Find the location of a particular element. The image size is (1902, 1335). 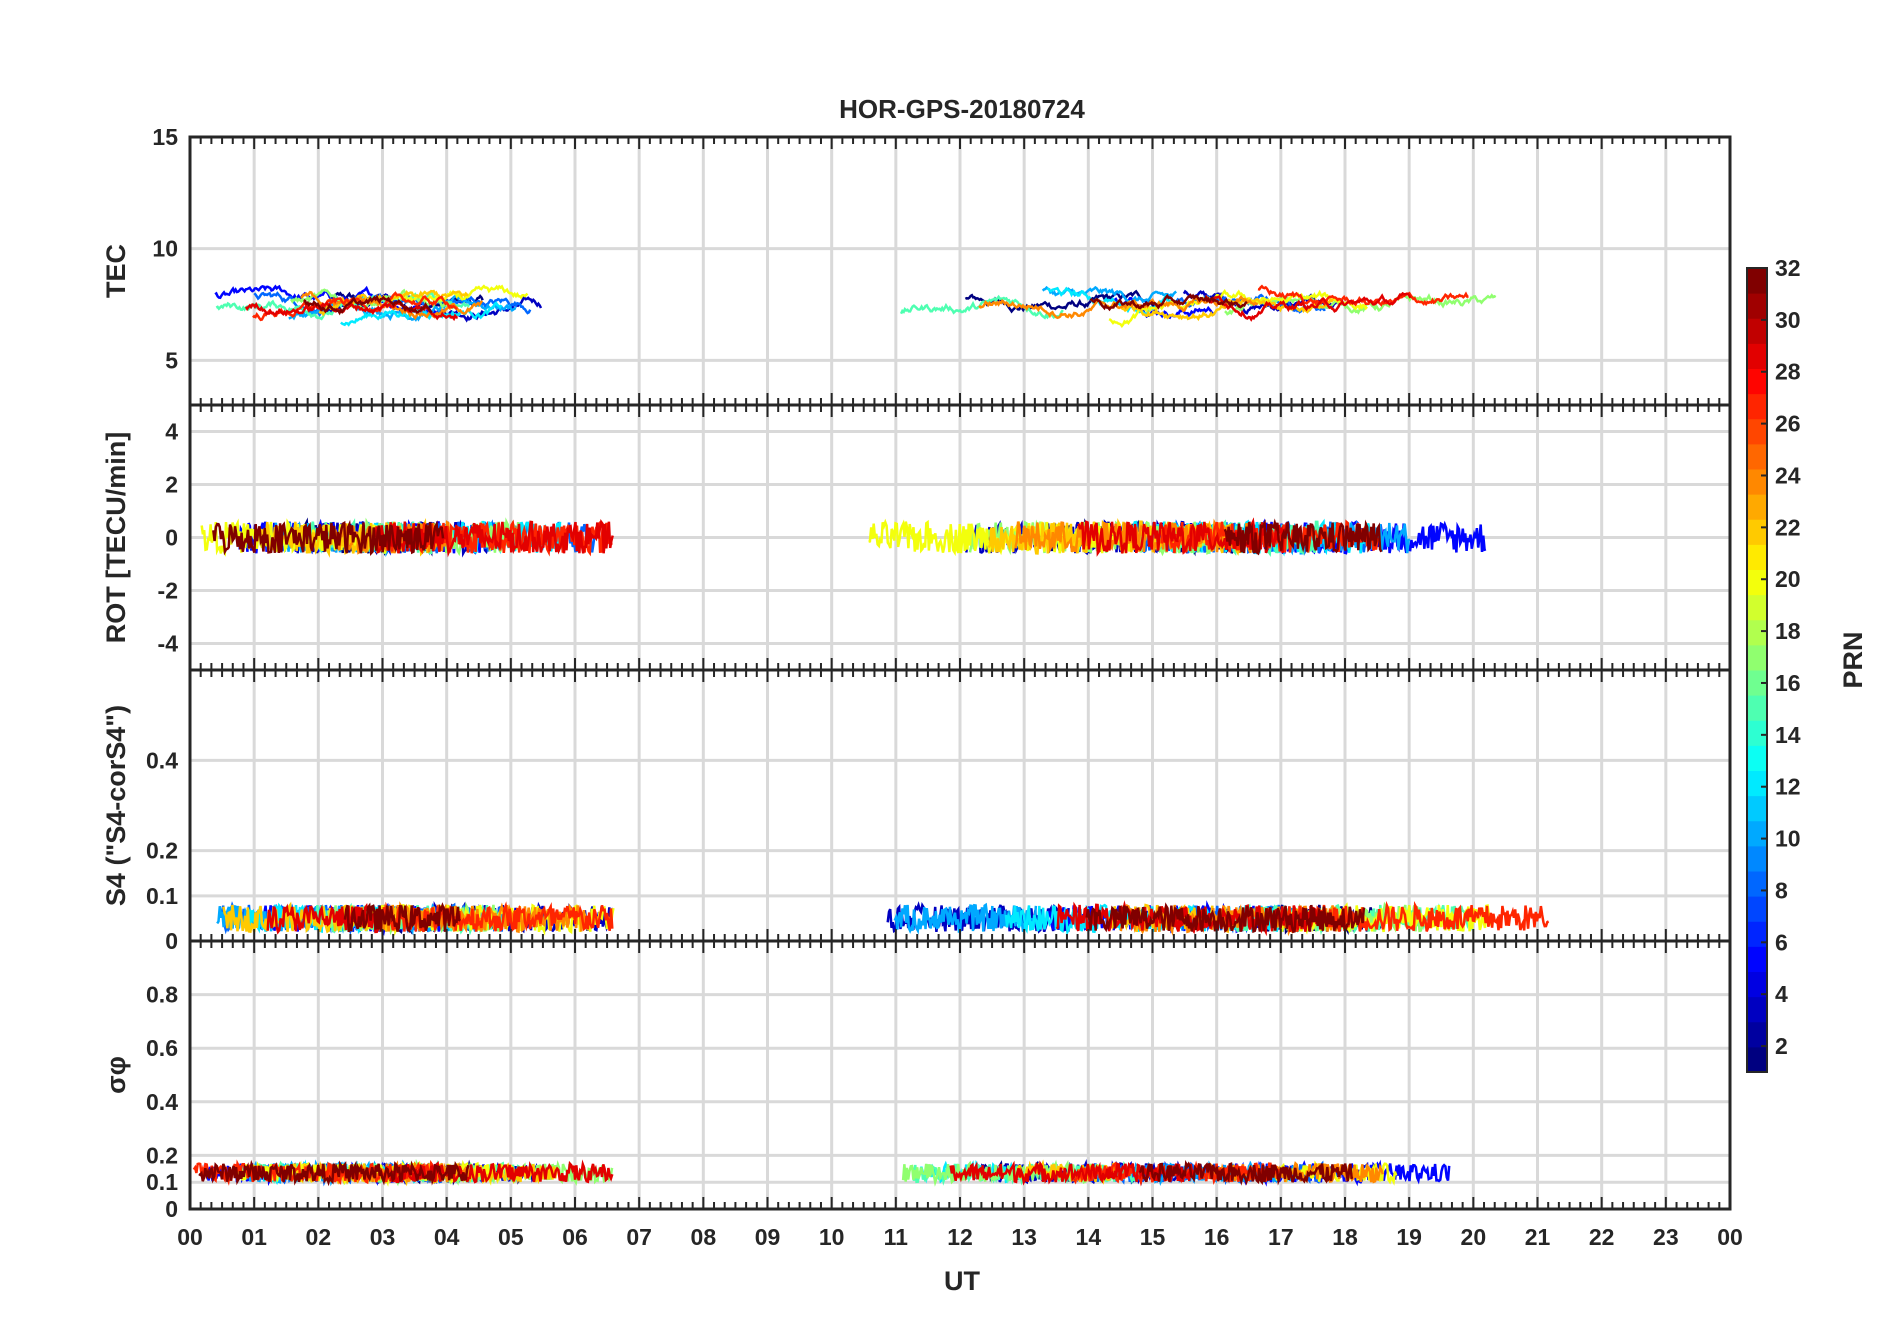

x-tick-label: 11 is located at coordinates (896, 1237).